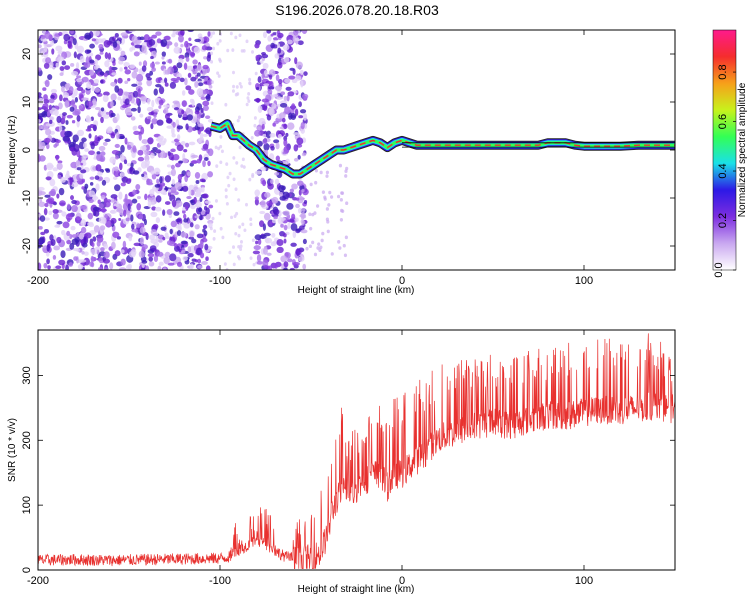  I want to click on signal-track-core, so click(442, 148).